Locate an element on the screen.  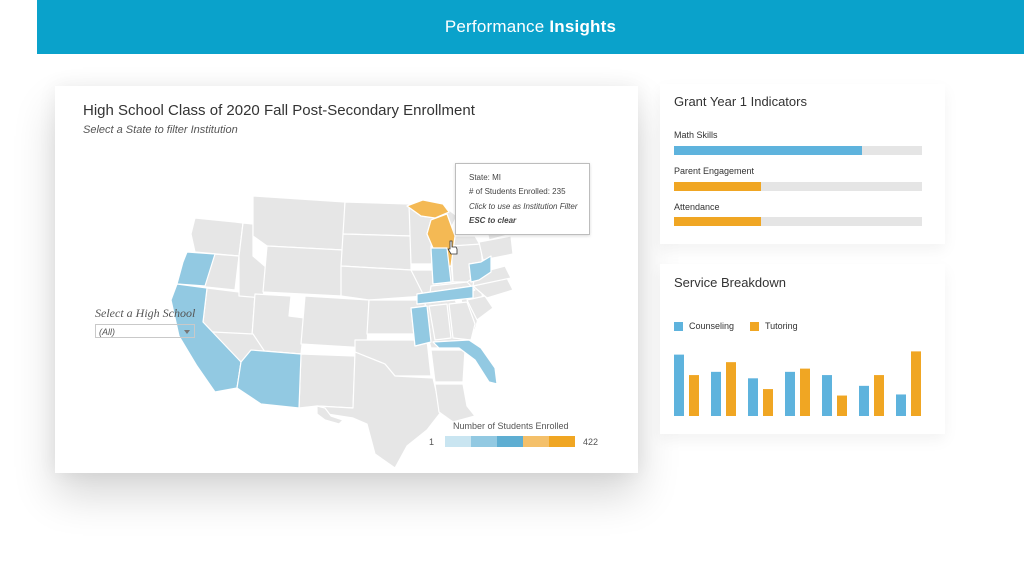
indicator-fill-attendance is located at coordinates (717, 221).